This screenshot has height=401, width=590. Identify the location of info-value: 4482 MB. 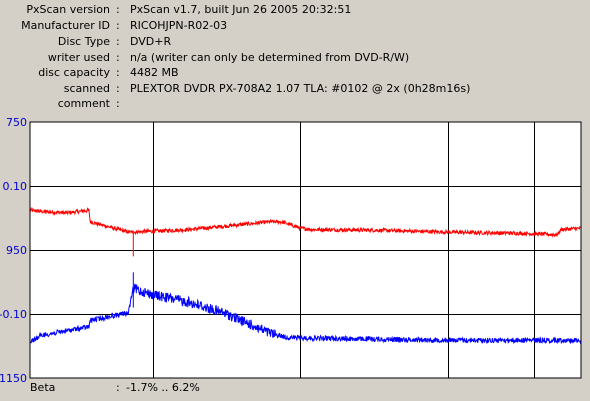
(154, 72).